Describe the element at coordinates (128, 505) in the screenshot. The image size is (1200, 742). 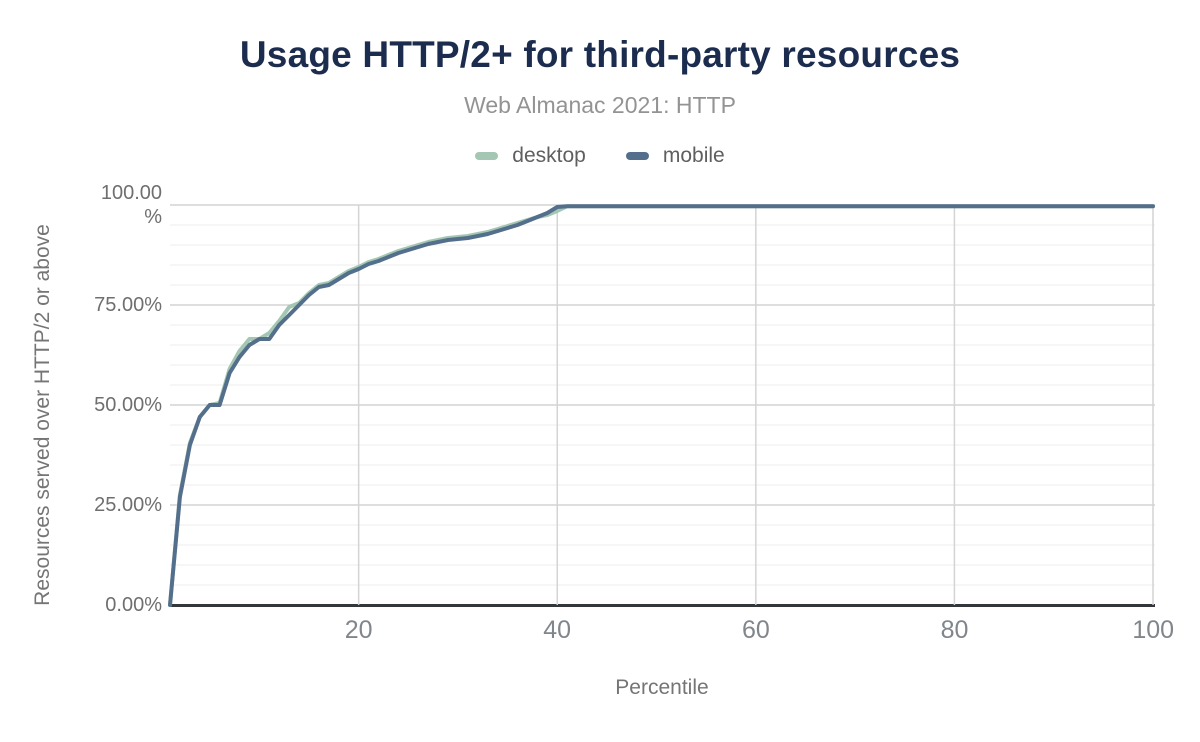
I see `y-tick-25: 25.00%` at that location.